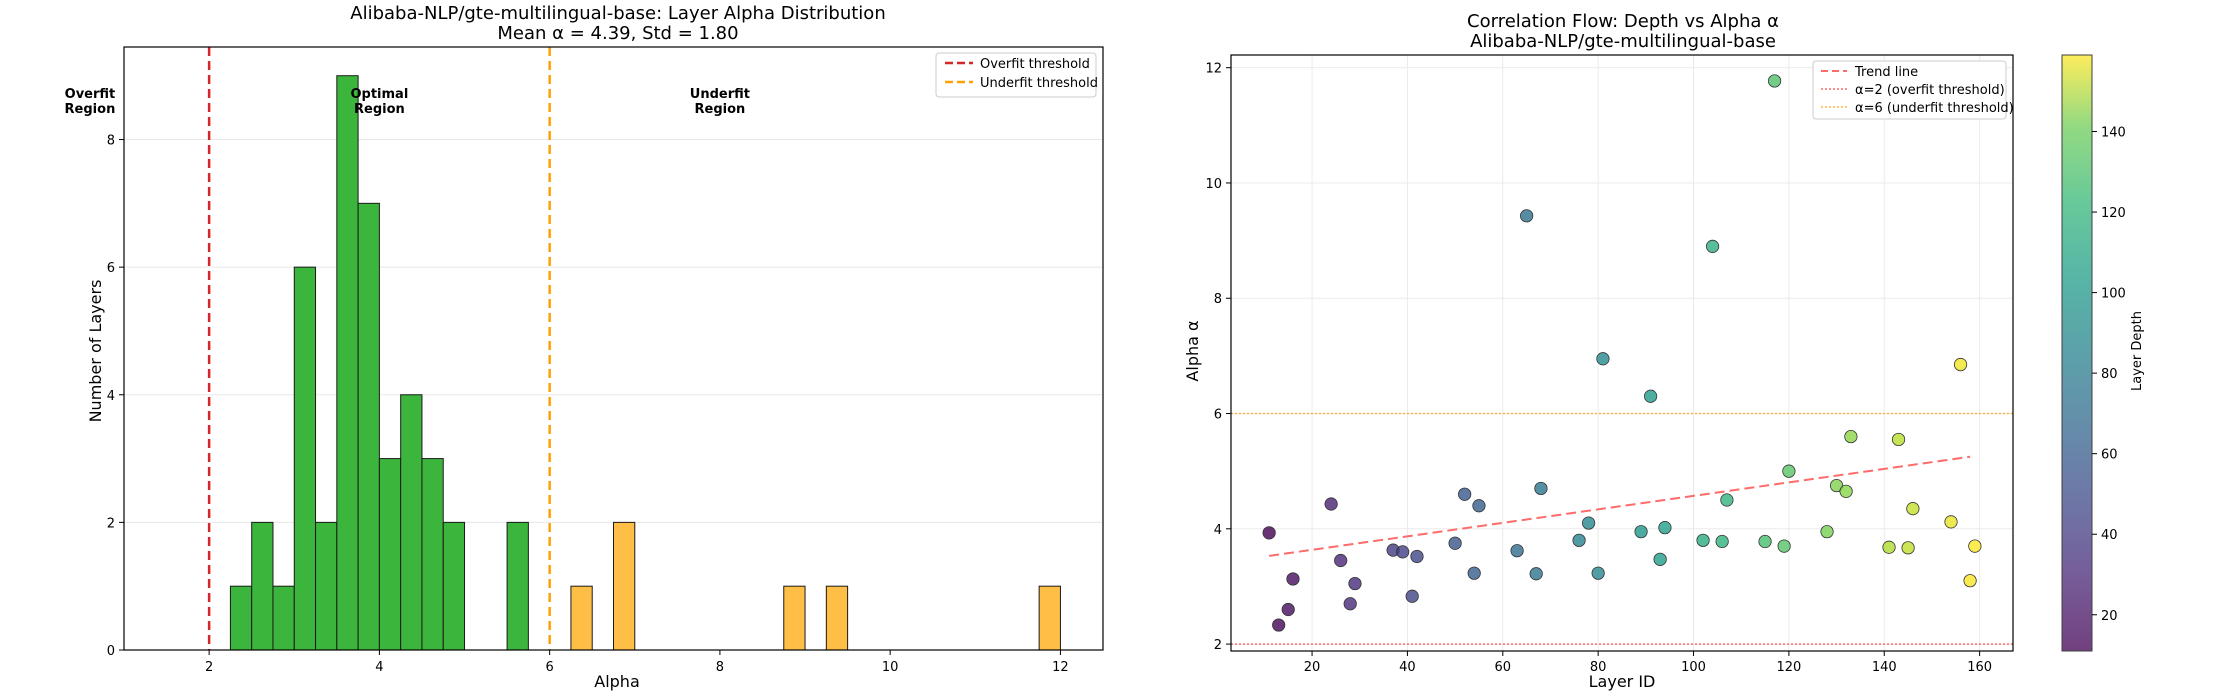 The image size is (2232, 699). What do you see at coordinates (1979, 667) in the screenshot?
I see `scatter-xtick-label: 160` at bounding box center [1979, 667].